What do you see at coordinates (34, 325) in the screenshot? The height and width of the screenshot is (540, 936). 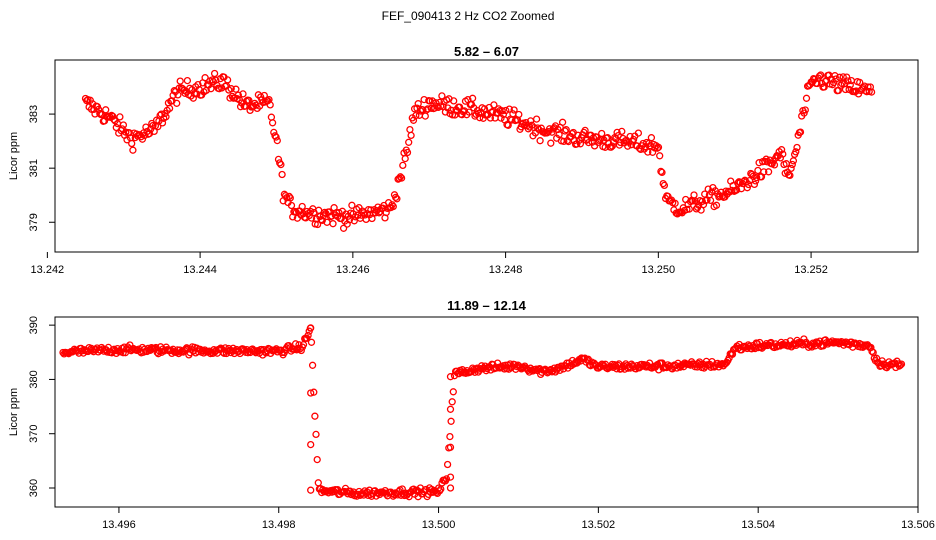 I see `y-tick-label: 390` at bounding box center [34, 325].